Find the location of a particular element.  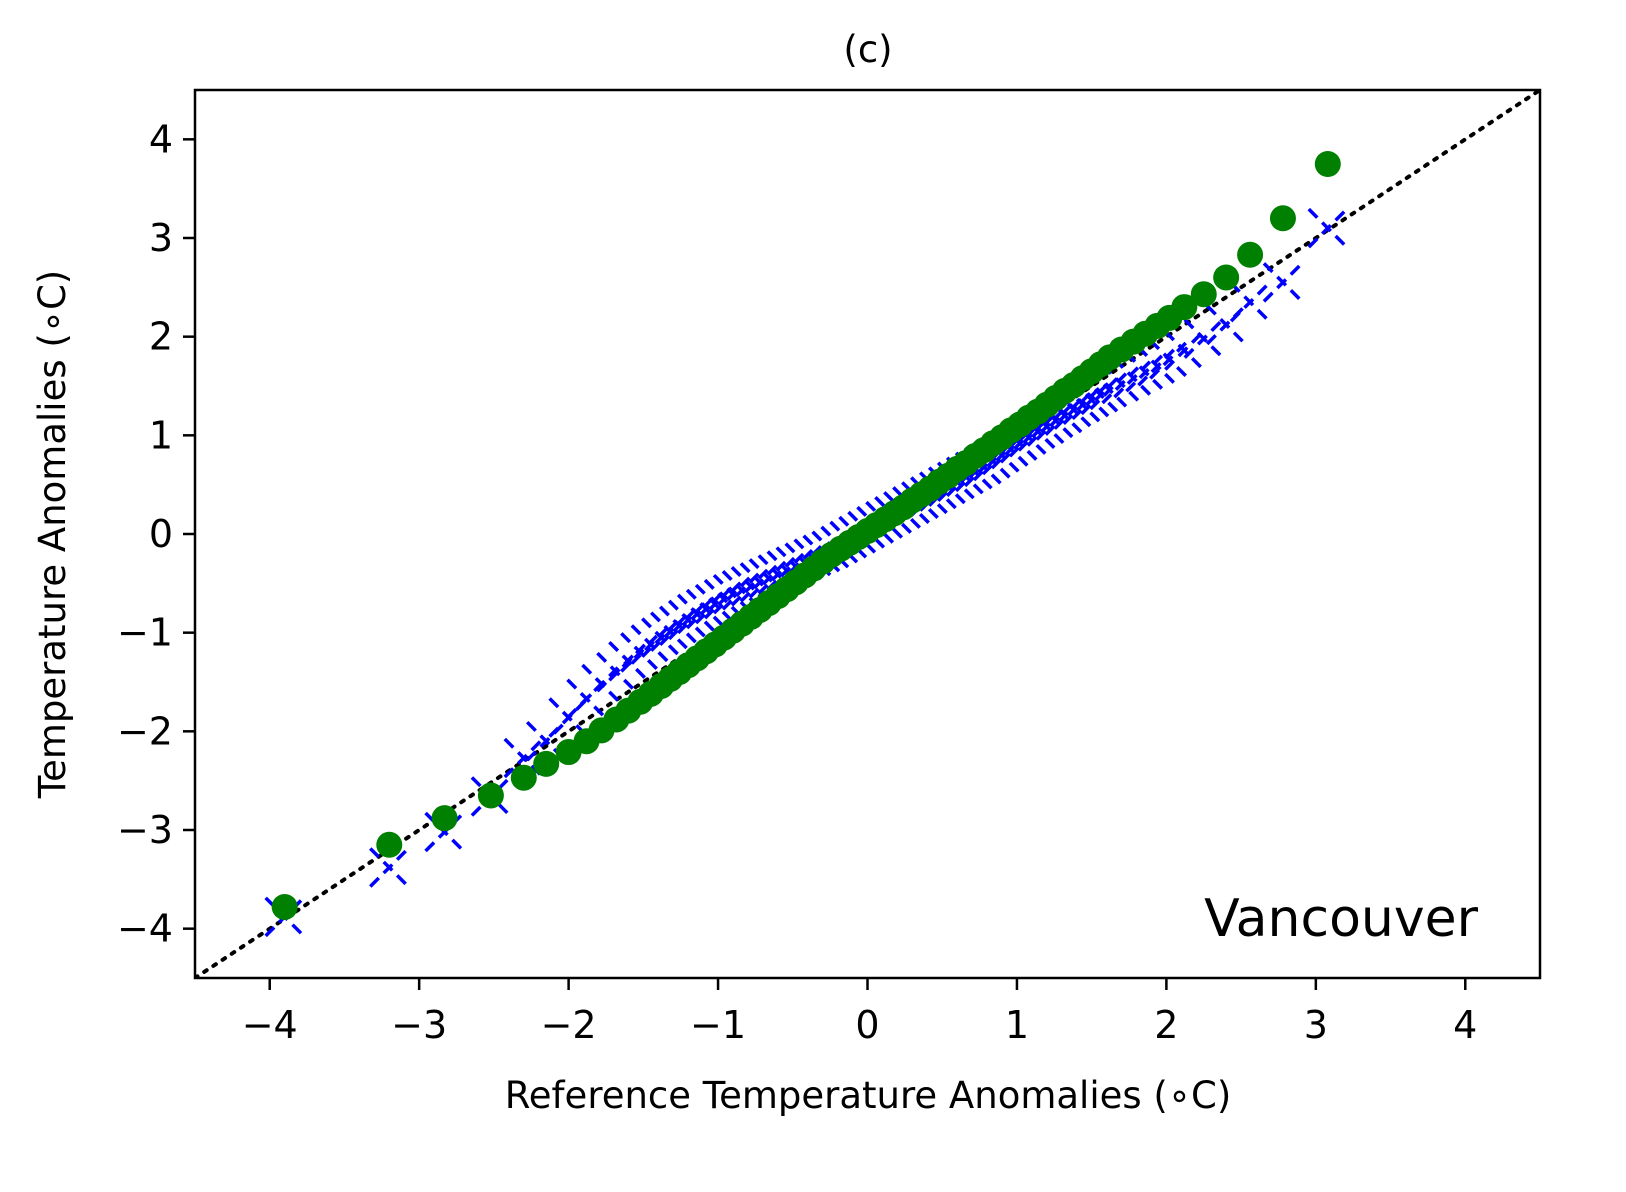

x-tick-label: −1 is located at coordinates (718, 1025).